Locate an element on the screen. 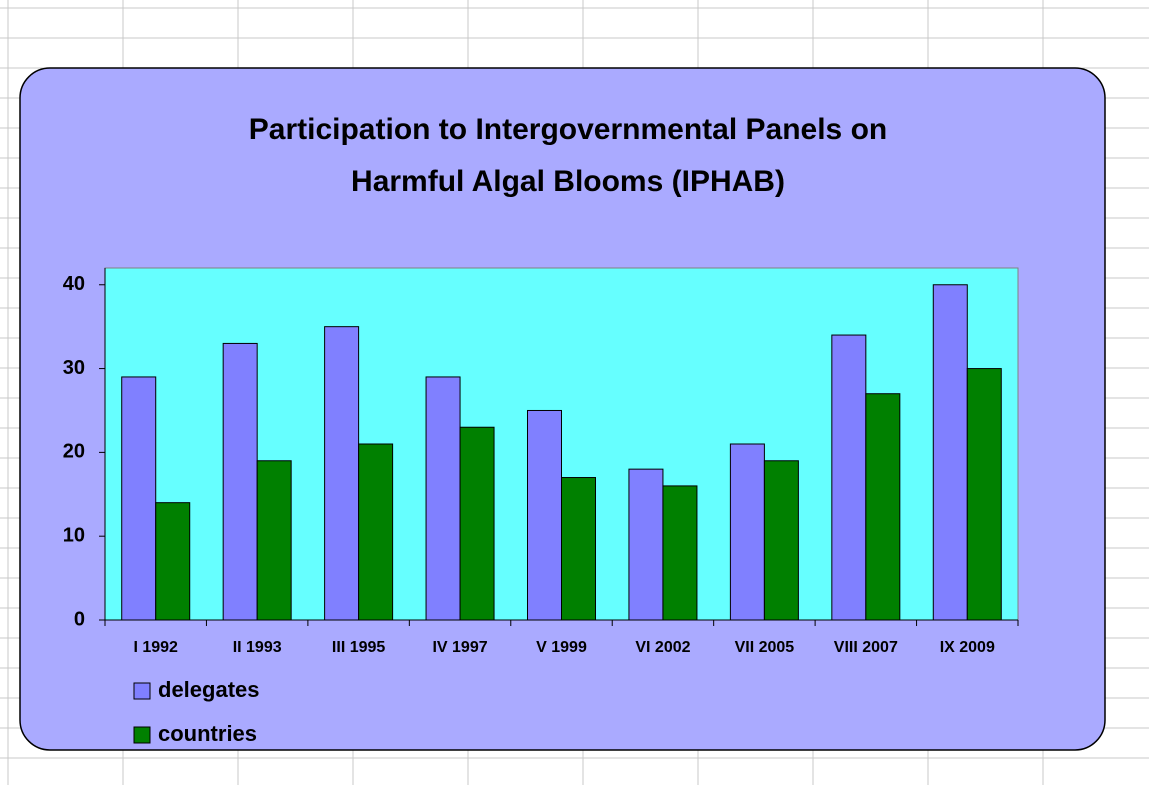 The image size is (1149, 785). x-tick-label: V 1999 is located at coordinates (561, 647).